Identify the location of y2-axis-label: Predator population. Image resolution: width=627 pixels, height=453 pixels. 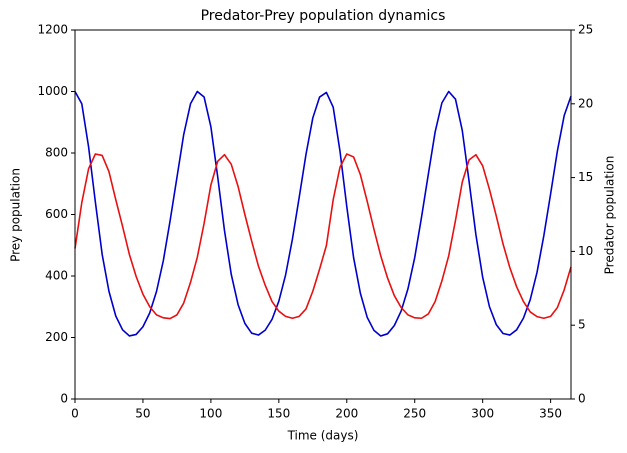
(610, 215).